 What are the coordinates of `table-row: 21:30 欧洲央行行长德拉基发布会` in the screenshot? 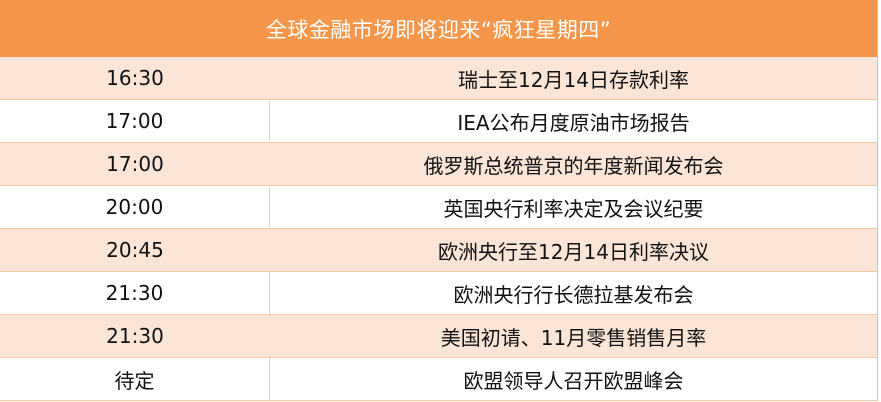 It's located at (438, 293).